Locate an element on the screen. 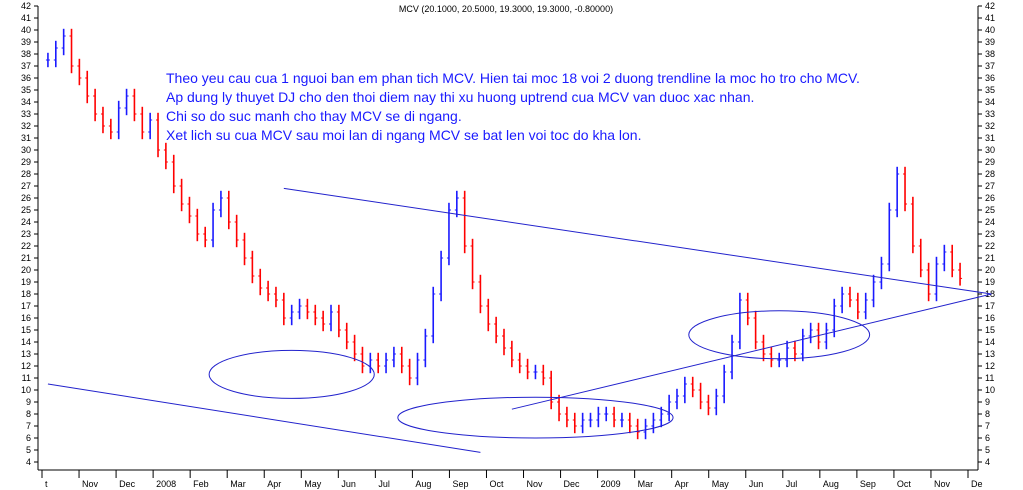  y-tick-label-right: 20 is located at coordinates (990, 270).